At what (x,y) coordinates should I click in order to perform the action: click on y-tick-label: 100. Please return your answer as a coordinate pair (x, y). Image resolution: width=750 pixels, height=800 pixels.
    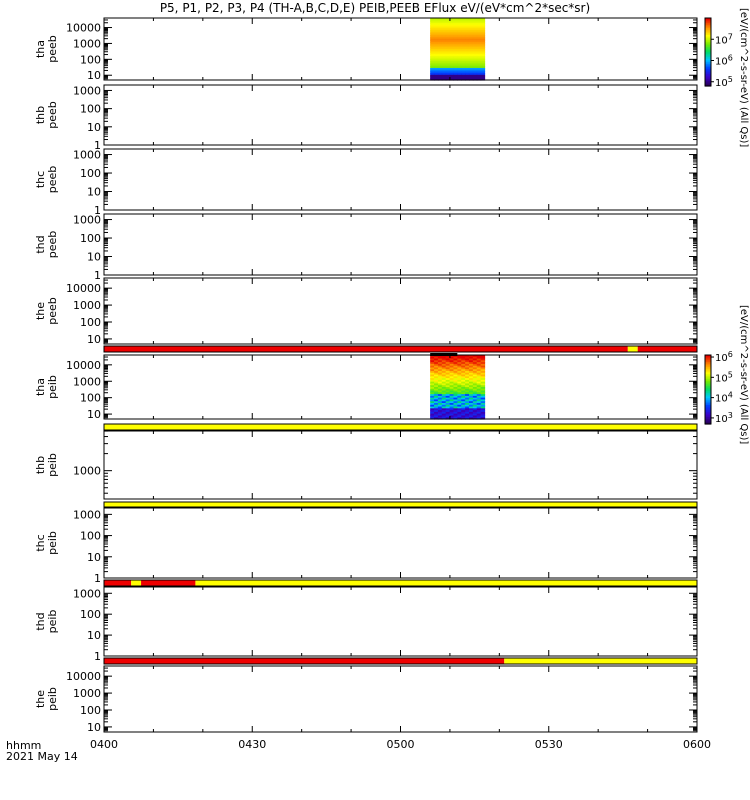
    Looking at the image, I should click on (90, 322).